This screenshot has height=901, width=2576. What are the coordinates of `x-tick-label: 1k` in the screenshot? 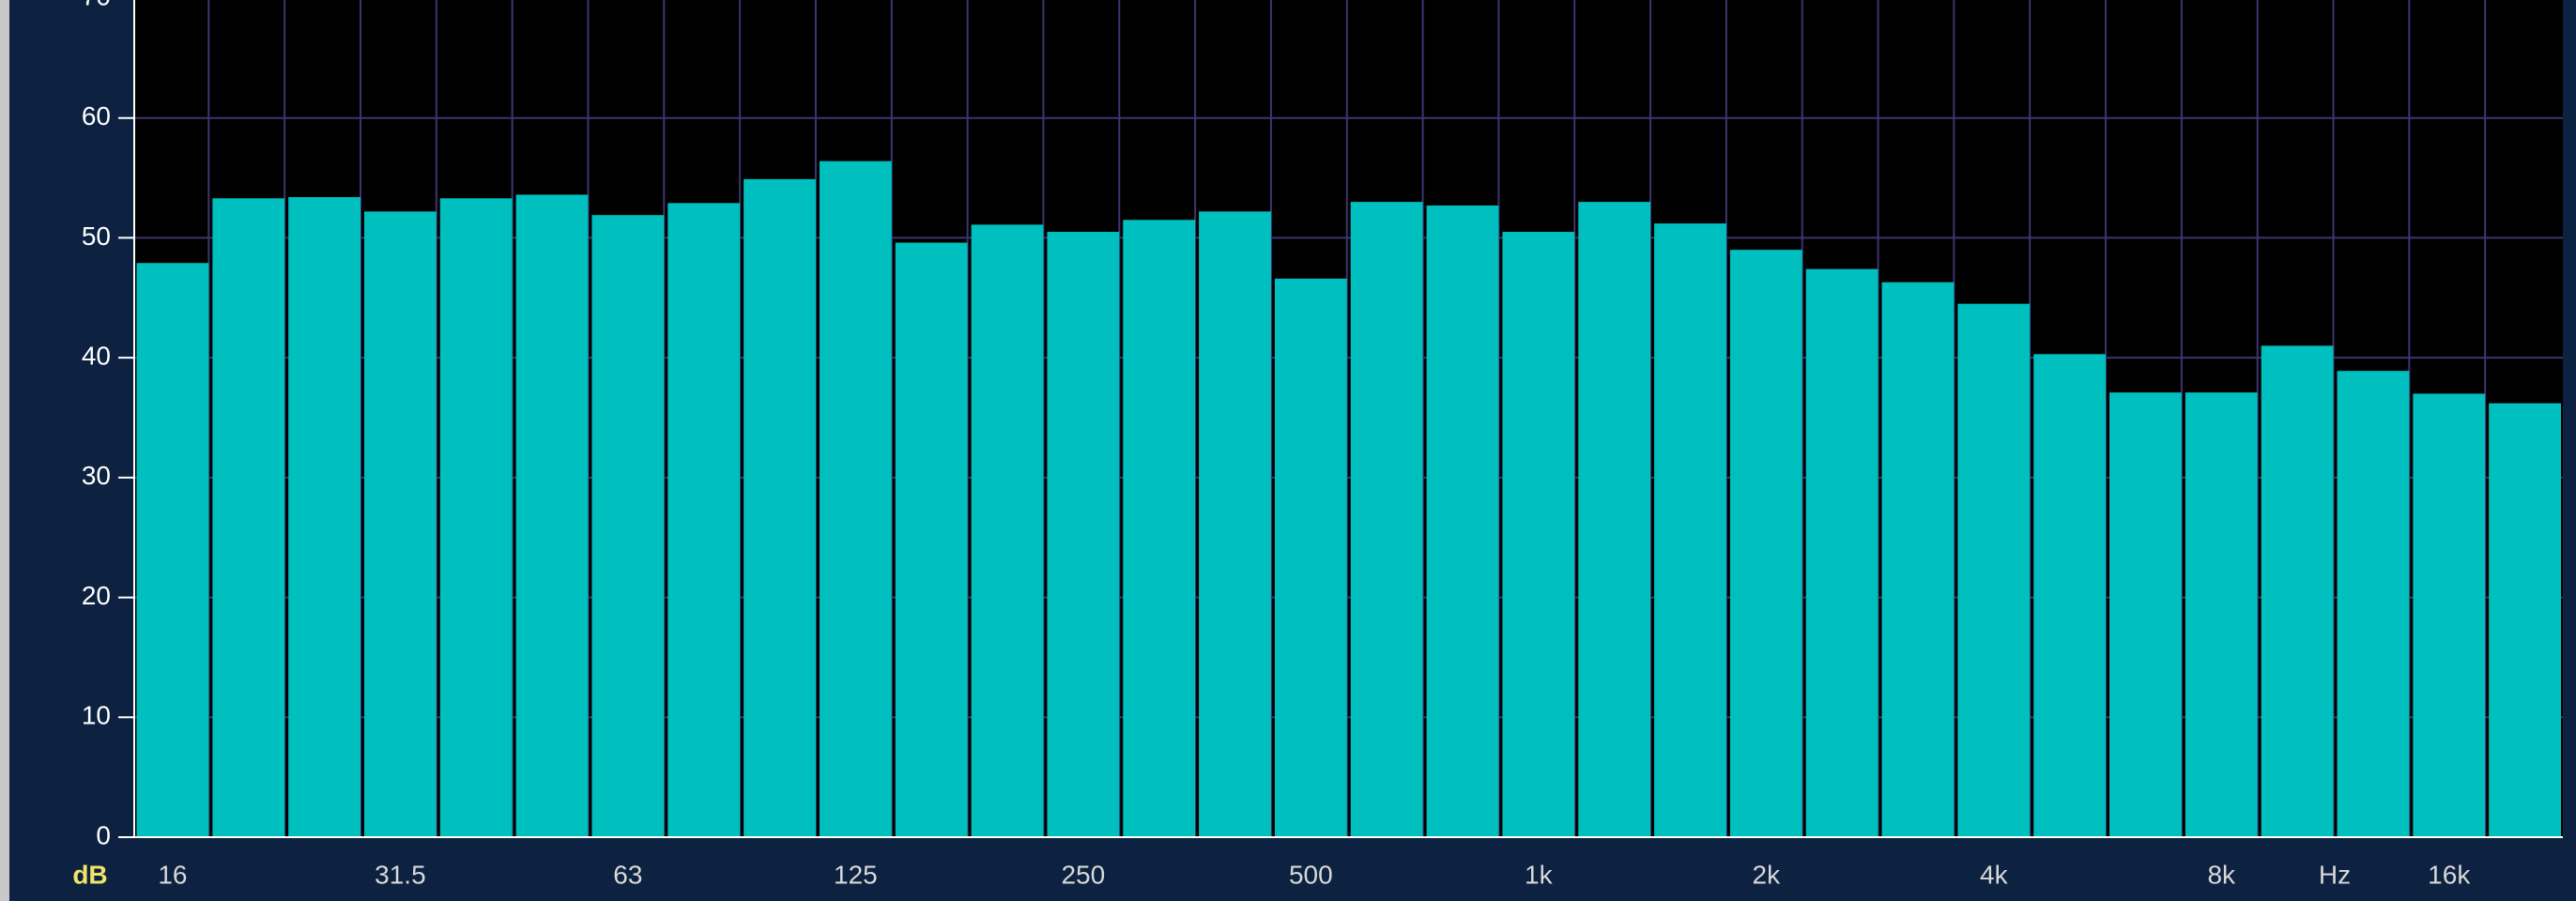 It's located at (1539, 875).